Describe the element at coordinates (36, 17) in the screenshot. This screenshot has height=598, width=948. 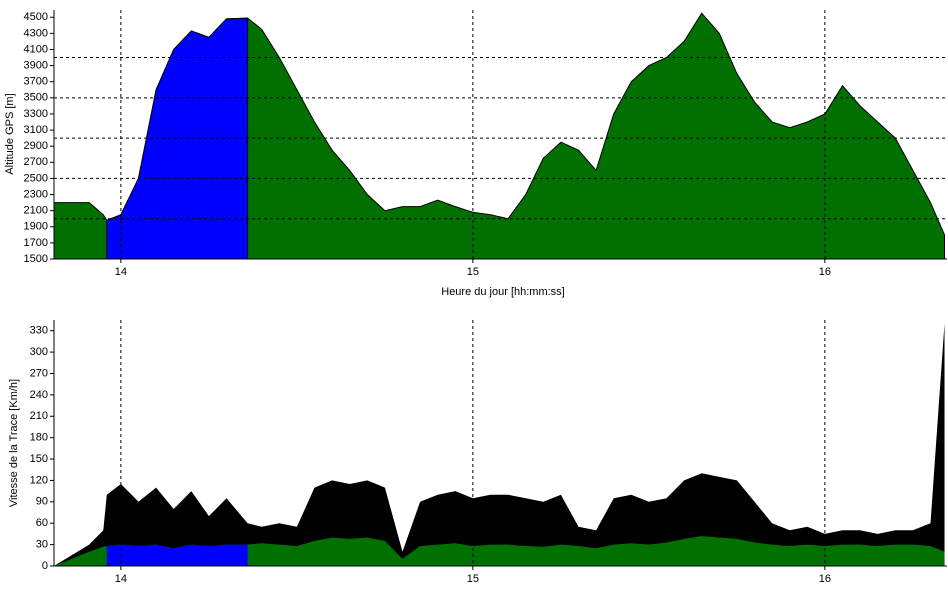
I see `y-tick-label: 4500` at that location.